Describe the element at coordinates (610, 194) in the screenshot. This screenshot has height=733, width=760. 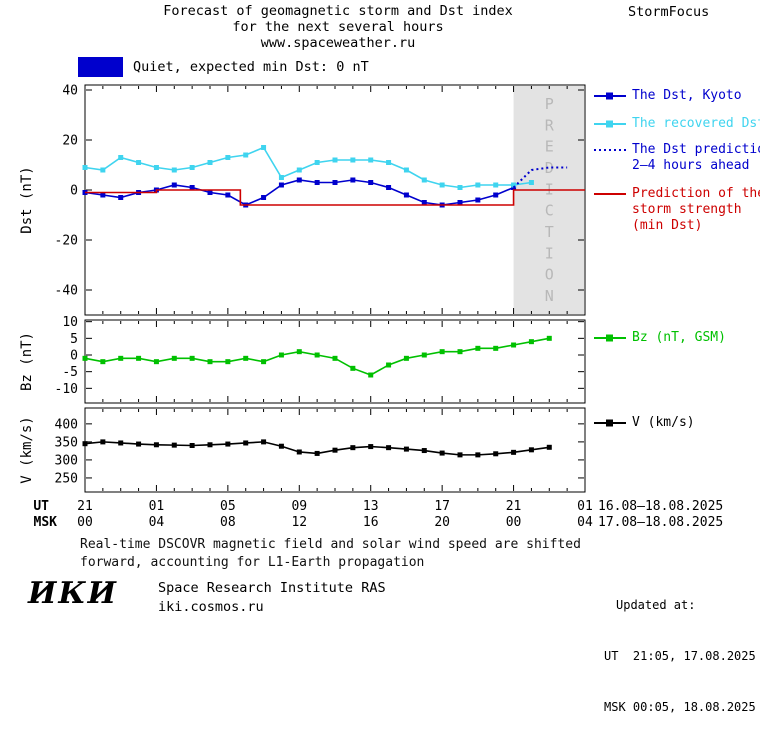
I see `legend-marker-storm-strength` at that location.